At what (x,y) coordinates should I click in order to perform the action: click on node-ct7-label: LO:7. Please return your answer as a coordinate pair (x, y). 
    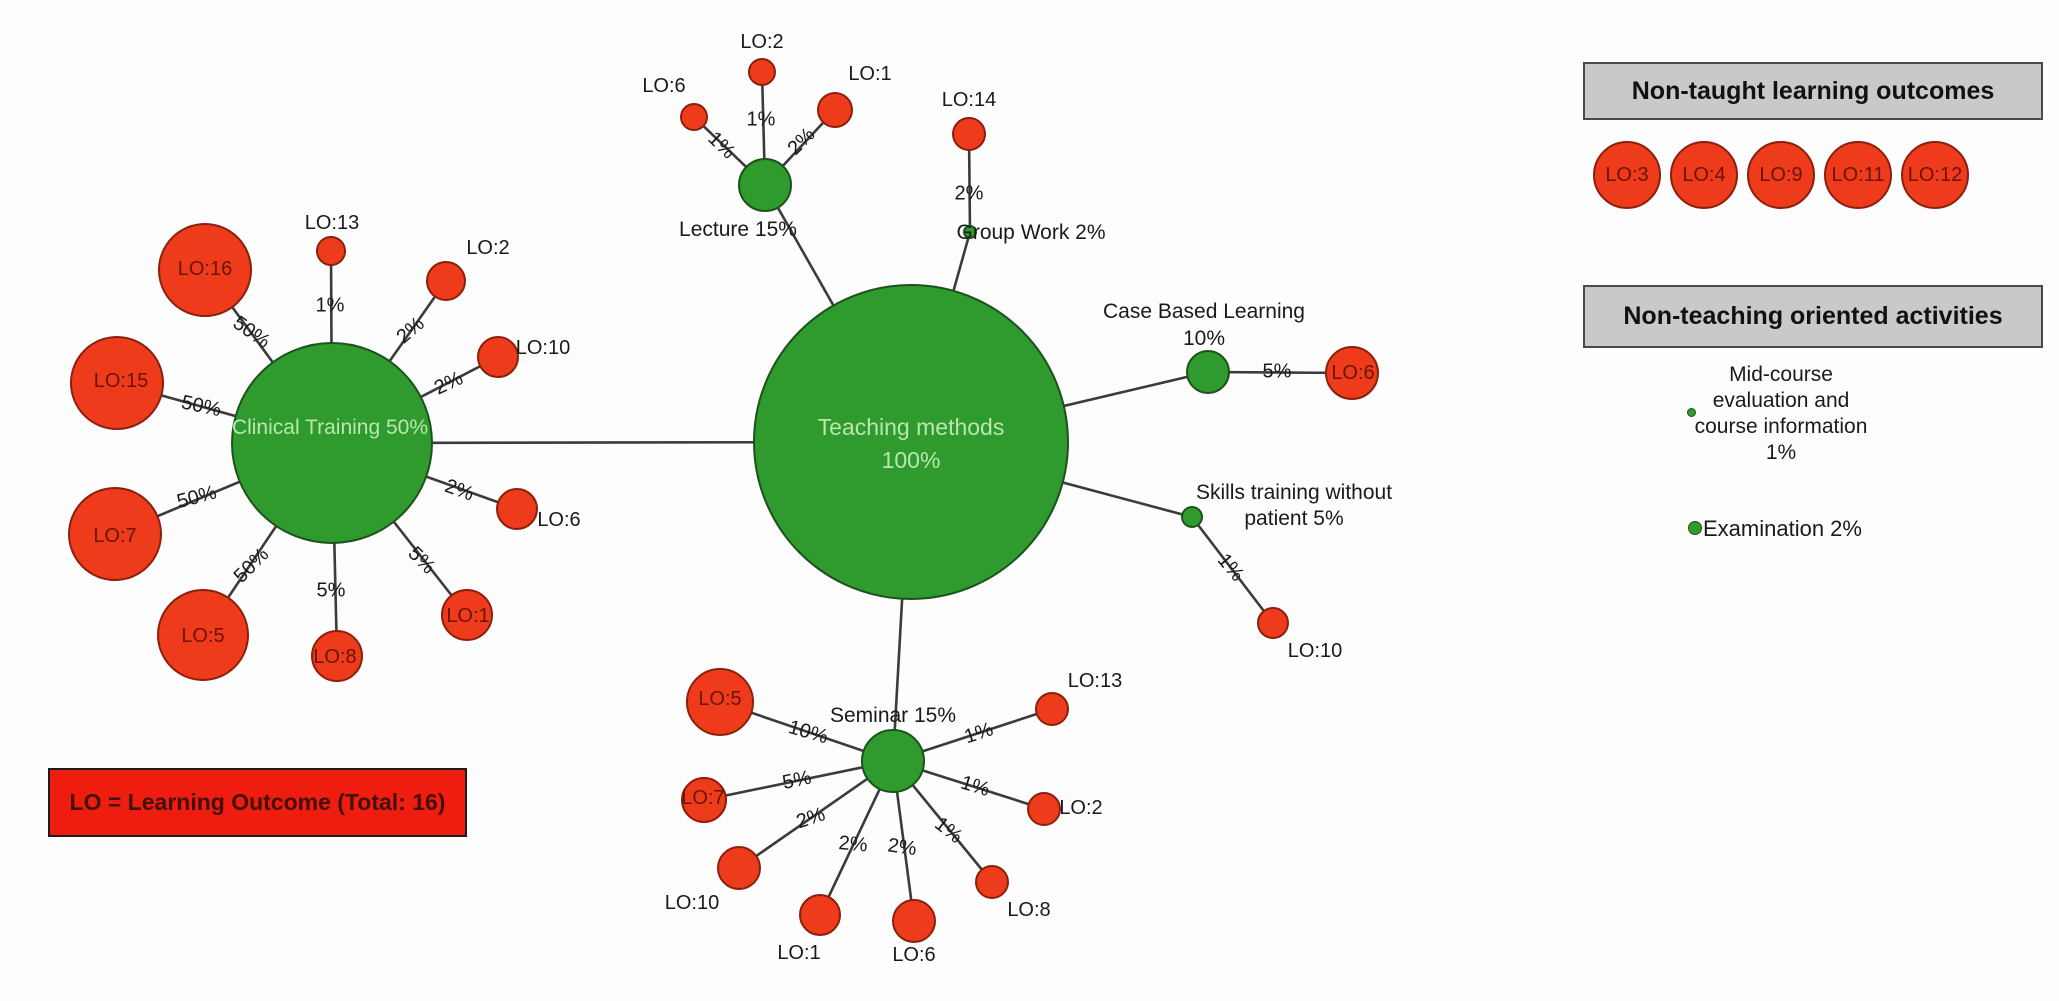
    Looking at the image, I should click on (114, 536).